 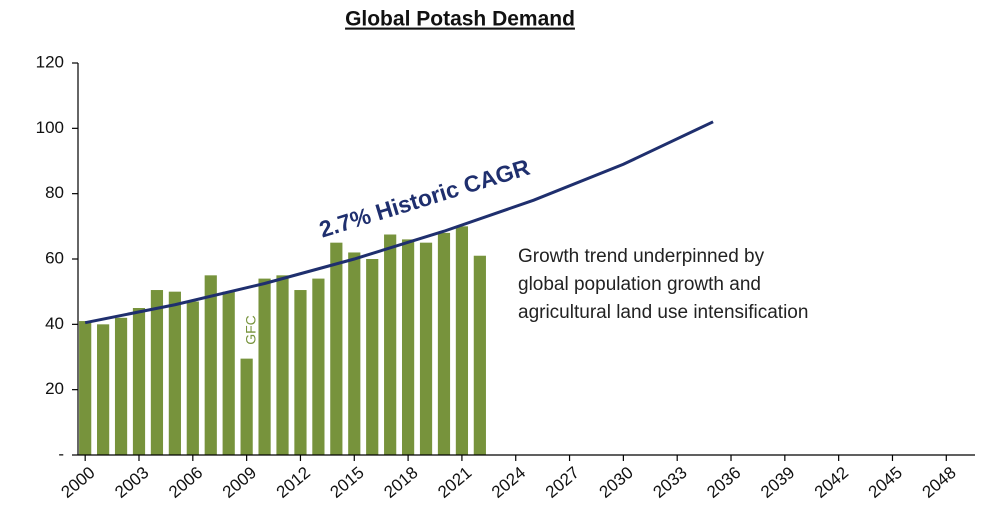 I want to click on y-tick-label: 60, so click(x=54, y=257).